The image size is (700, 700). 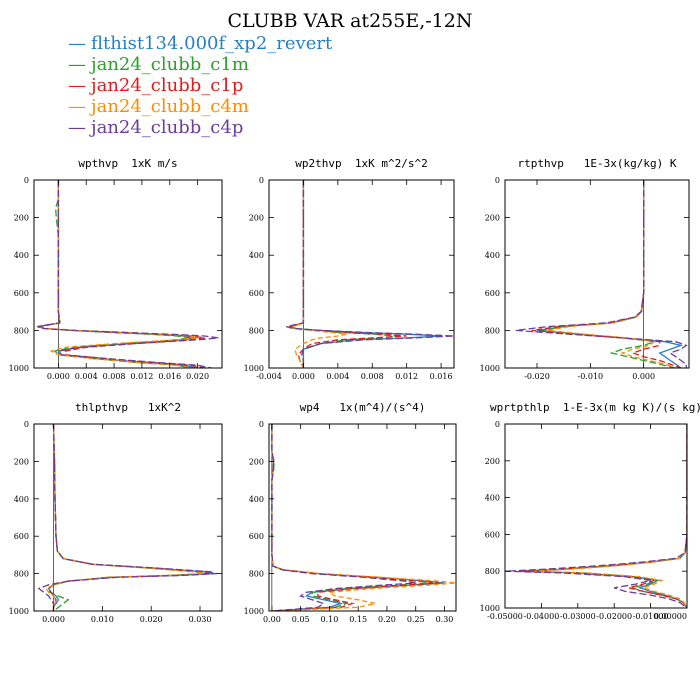 What do you see at coordinates (350, 21) in the screenshot?
I see `figure-title: CLUBB VAR at255E,-12N` at bounding box center [350, 21].